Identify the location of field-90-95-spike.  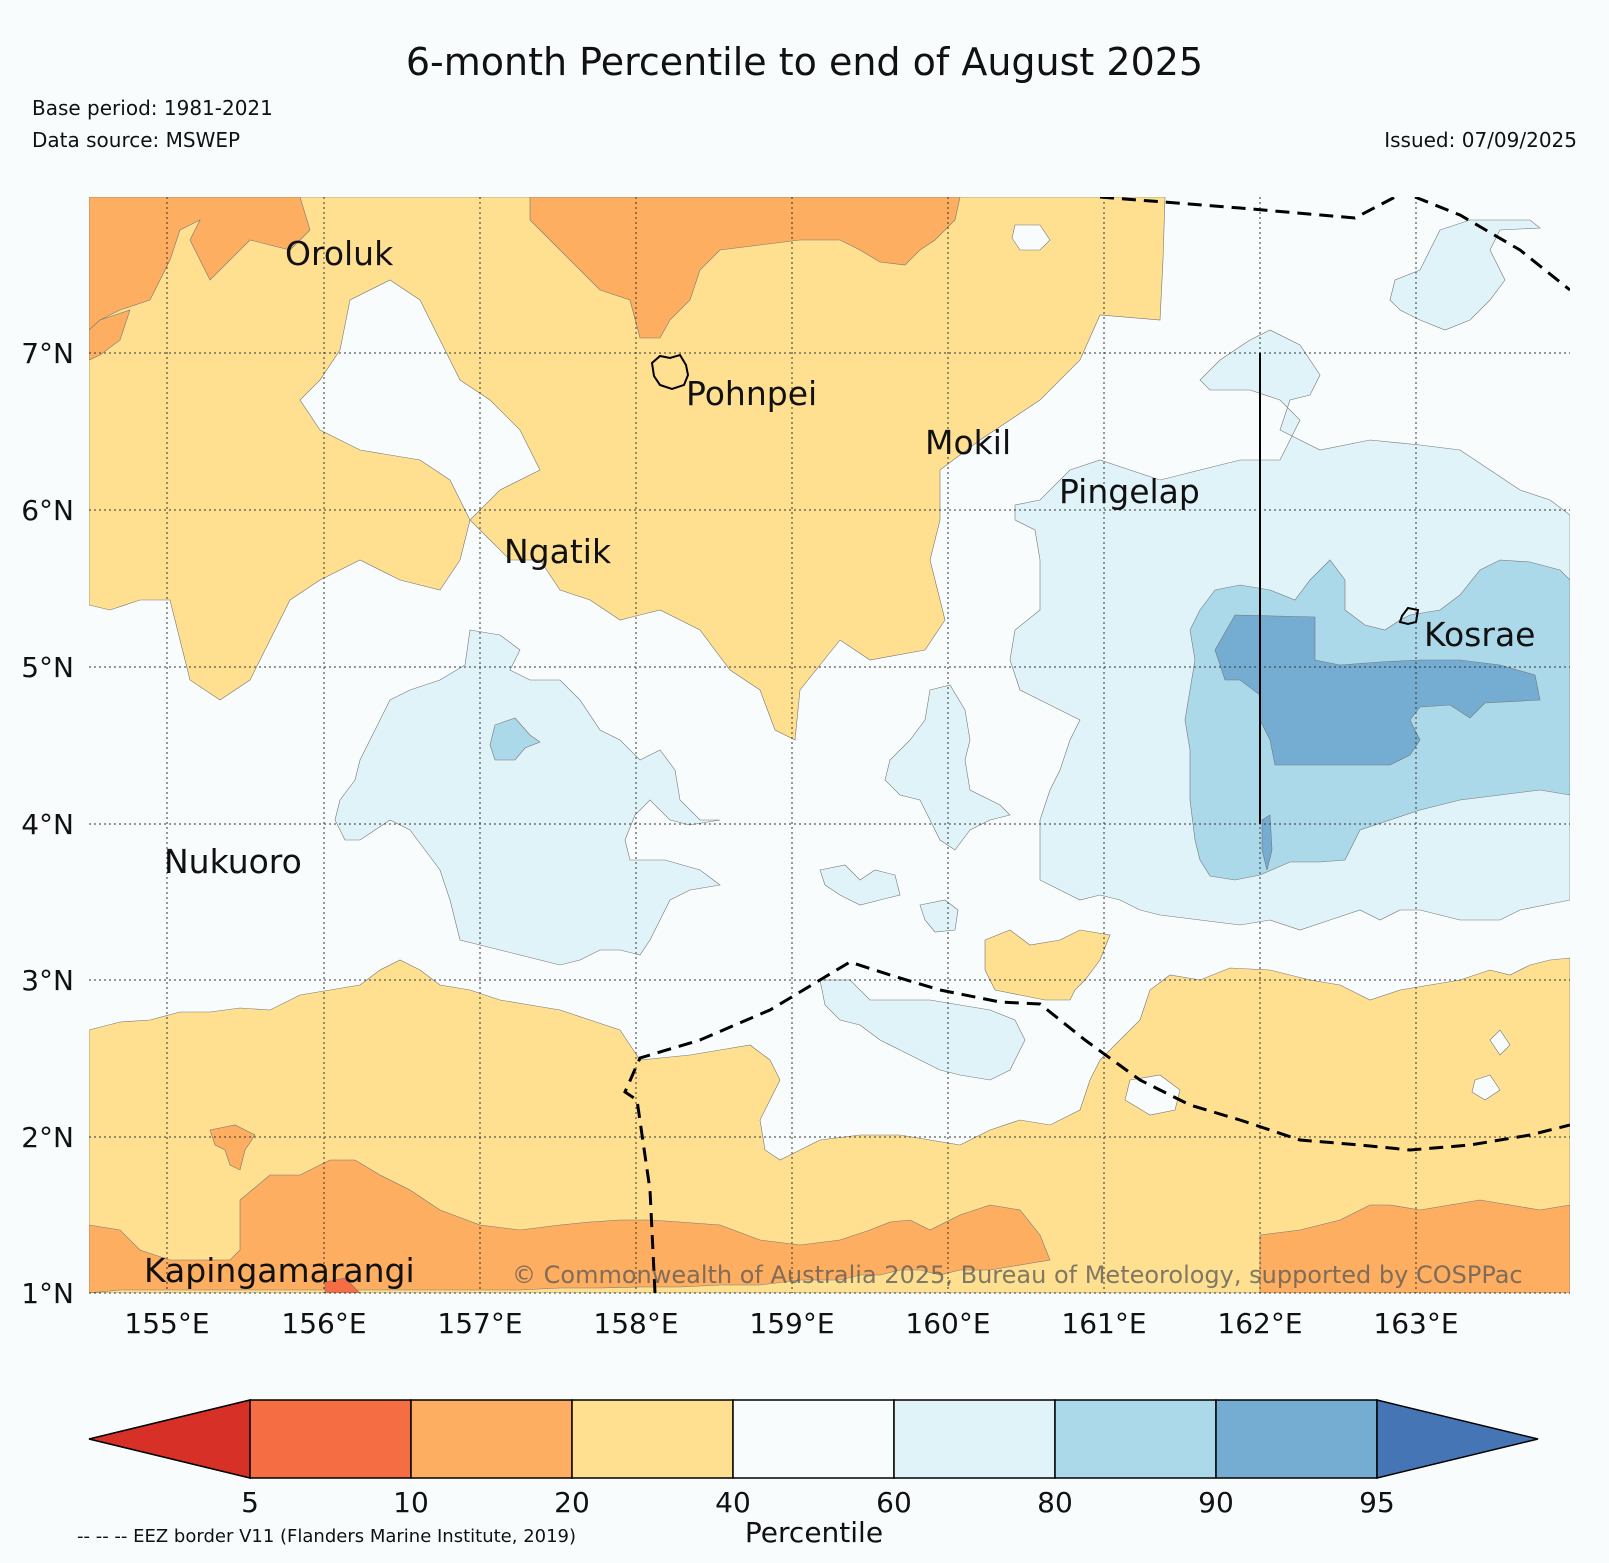
(1267, 842).